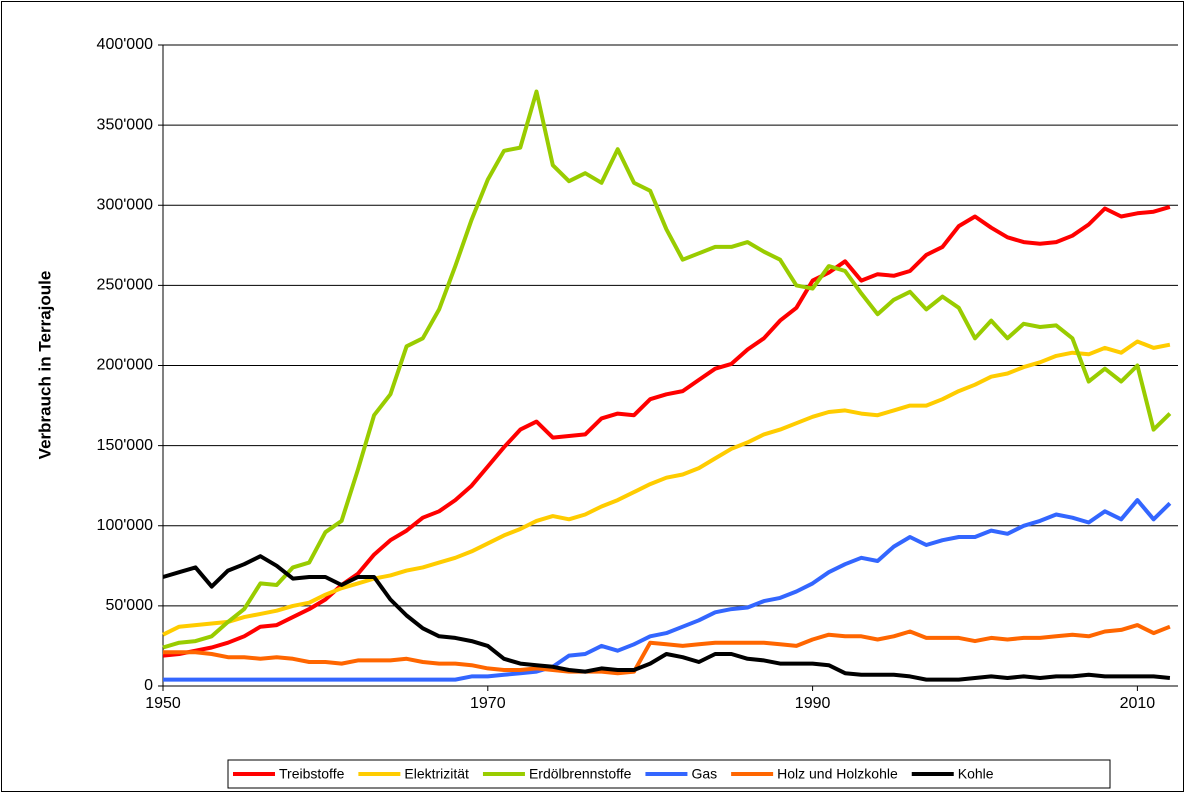  I want to click on x-tick-label: 1970, so click(488, 703).